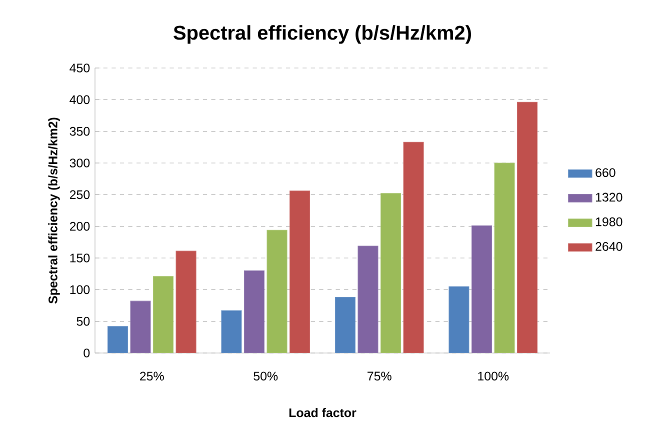 The height and width of the screenshot is (433, 655). I want to click on y-tick-label: 400, so click(80, 99).